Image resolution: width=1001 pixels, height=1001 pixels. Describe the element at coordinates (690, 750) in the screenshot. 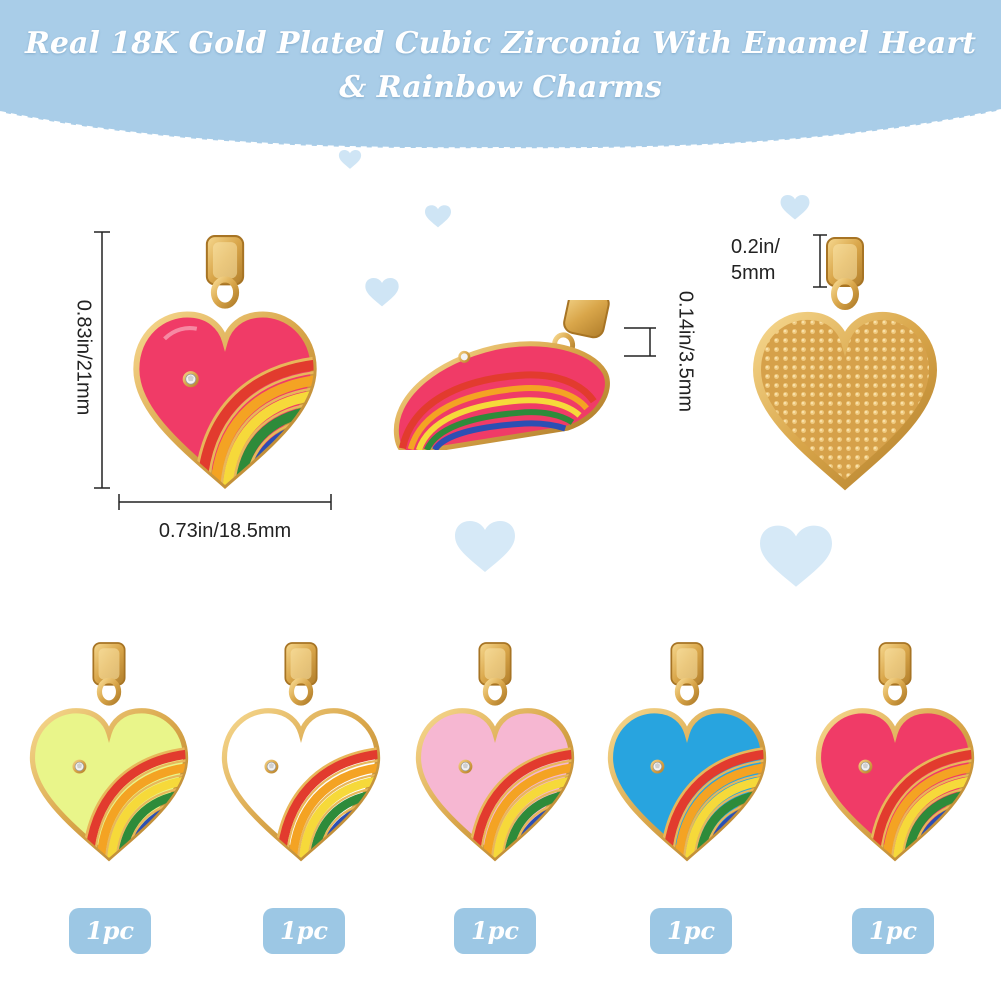

I see `variant-pendant-blue` at that location.